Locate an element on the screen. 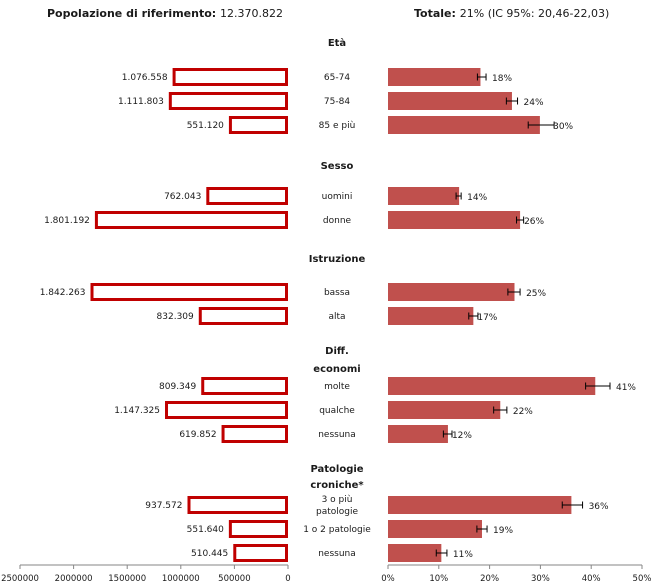 This screenshot has height=587, width=656. category-label: 85 e più is located at coordinates (337, 126).